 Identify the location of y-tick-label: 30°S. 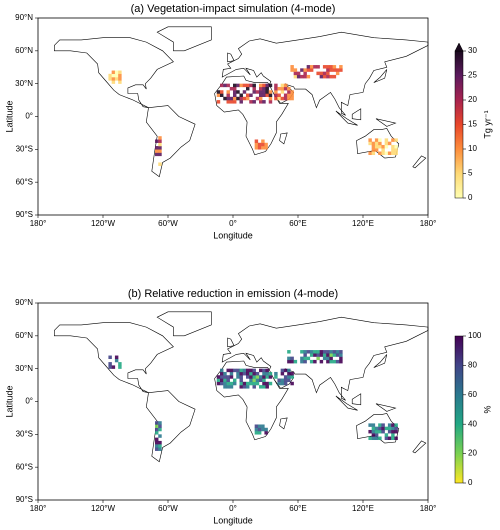
(24, 433).